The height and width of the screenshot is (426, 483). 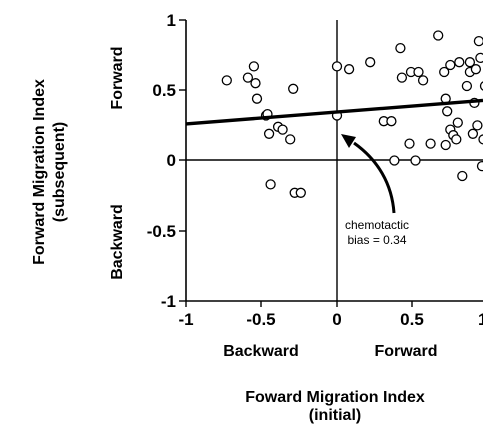 What do you see at coordinates (171, 20) in the screenshot?
I see `y-tick-label: 1` at bounding box center [171, 20].